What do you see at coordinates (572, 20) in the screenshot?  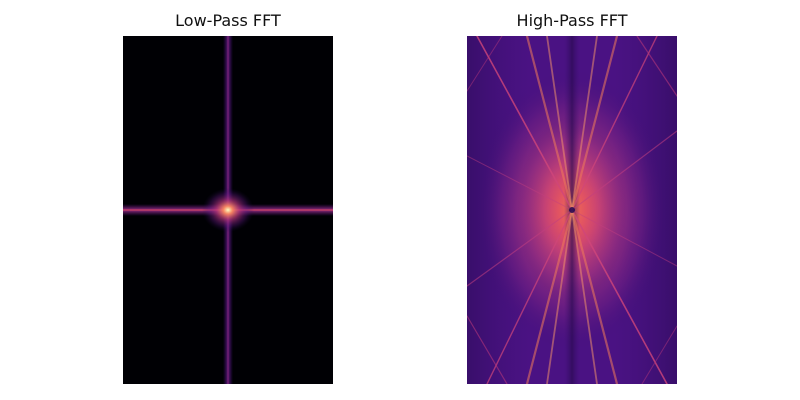 I see `high-pass-fft-title: High-Pass FFT` at bounding box center [572, 20].